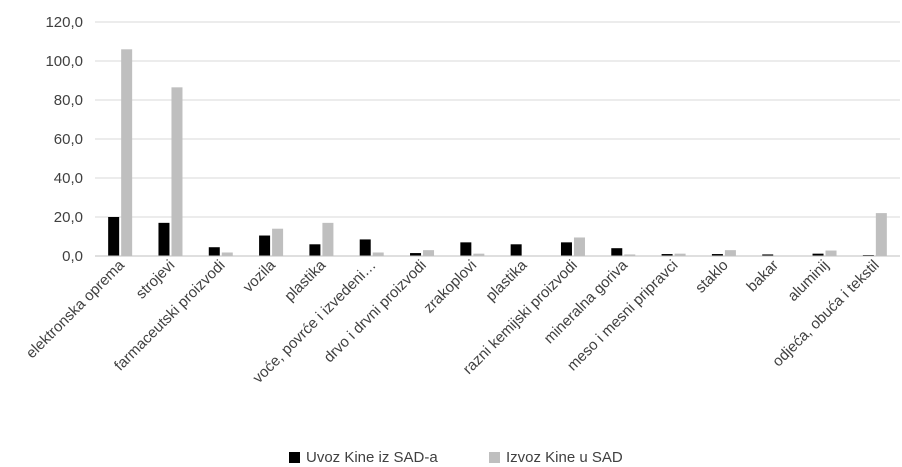  Describe the element at coordinates (68, 178) in the screenshot. I see `y-tick-label: 40,0` at that location.